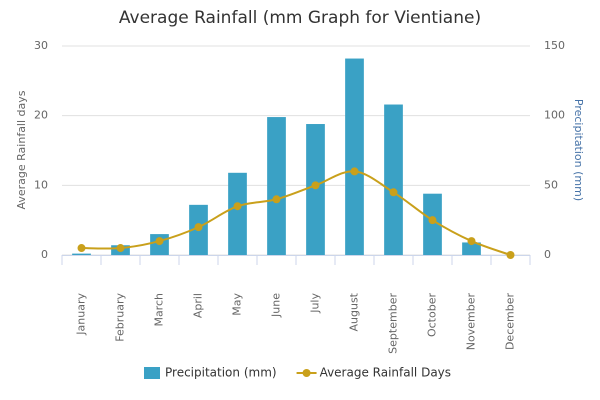  What do you see at coordinates (198, 305) in the screenshot?
I see `x-tick-label: April` at bounding box center [198, 305].